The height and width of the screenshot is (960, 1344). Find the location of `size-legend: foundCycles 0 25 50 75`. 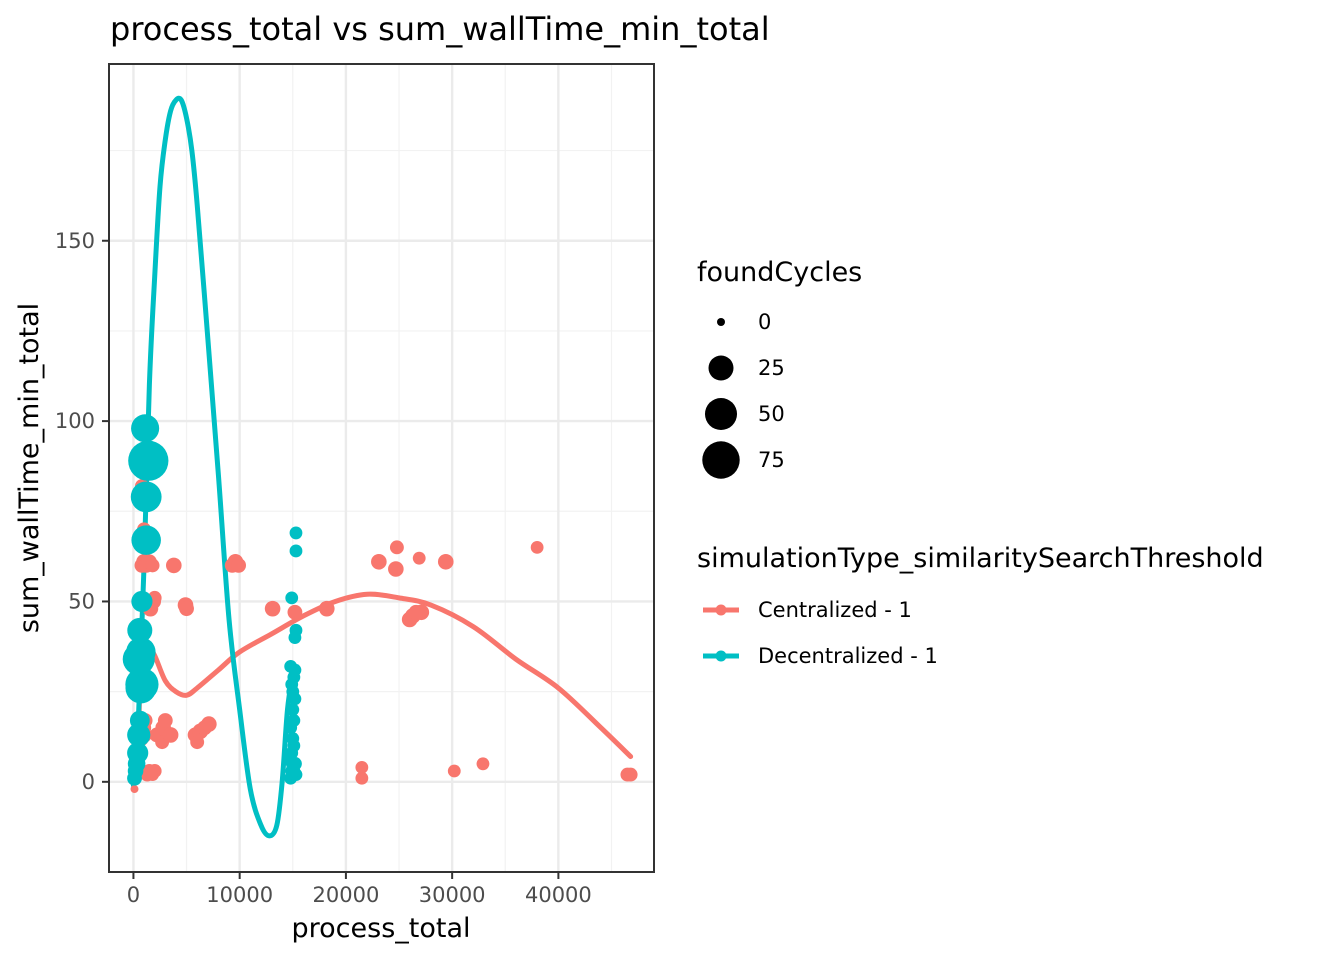

size-legend: foundCycles 0 25 50 75 is located at coordinates (779, 368).